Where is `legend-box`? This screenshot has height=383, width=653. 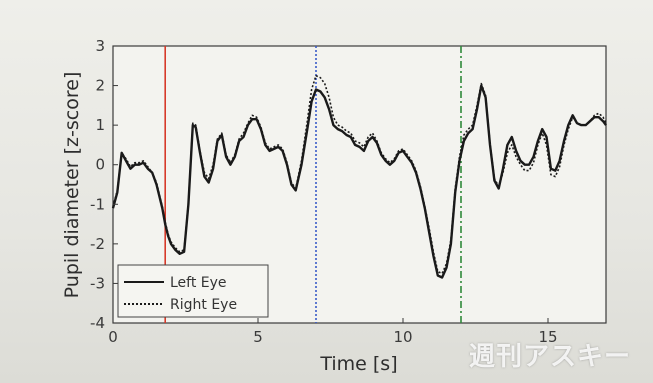 legend-box is located at coordinates (193, 291).